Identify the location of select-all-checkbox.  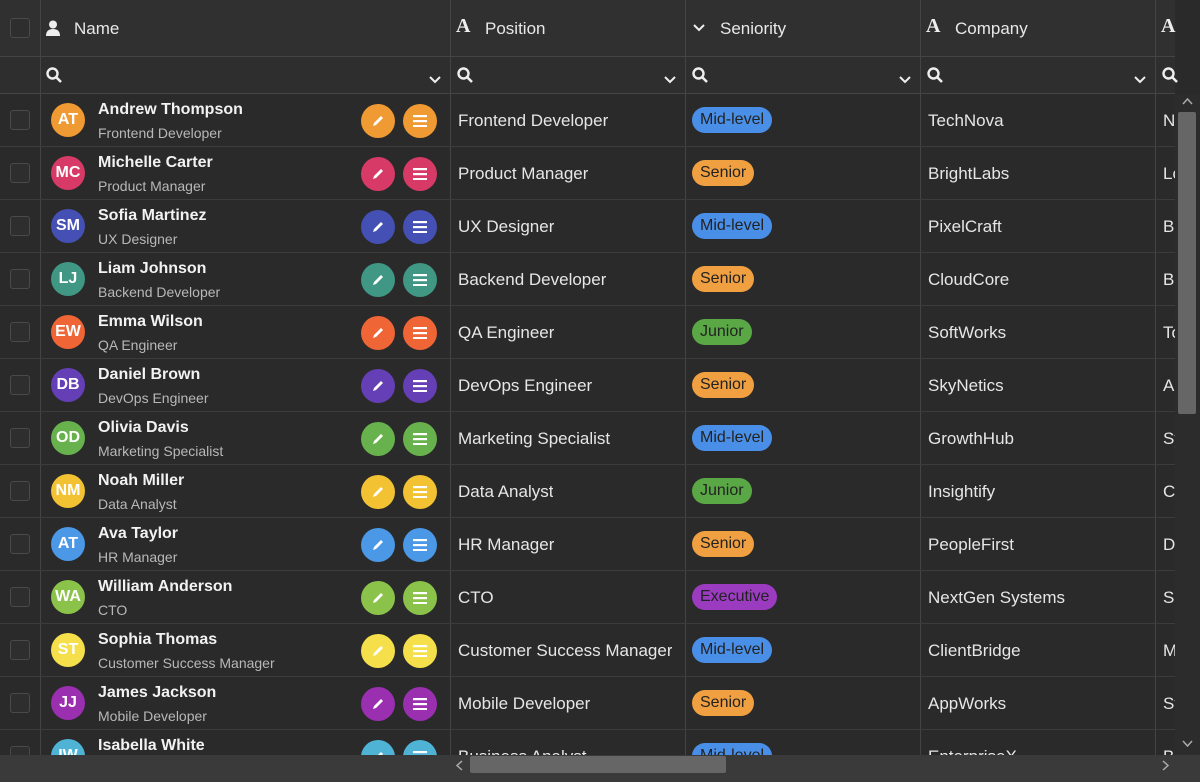
(20, 28).